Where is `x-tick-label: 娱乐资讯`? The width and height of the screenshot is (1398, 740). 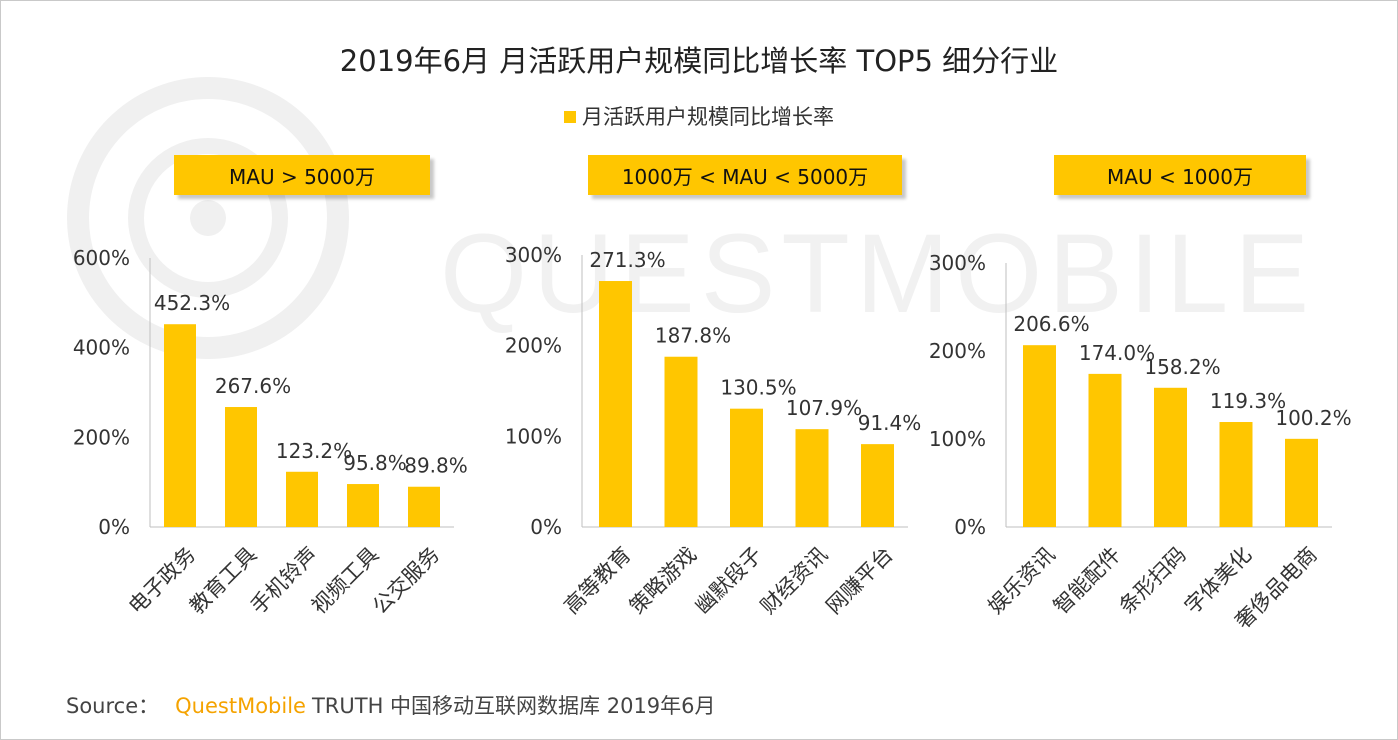
x-tick-label: 娱乐资讯 is located at coordinates (1021, 580).